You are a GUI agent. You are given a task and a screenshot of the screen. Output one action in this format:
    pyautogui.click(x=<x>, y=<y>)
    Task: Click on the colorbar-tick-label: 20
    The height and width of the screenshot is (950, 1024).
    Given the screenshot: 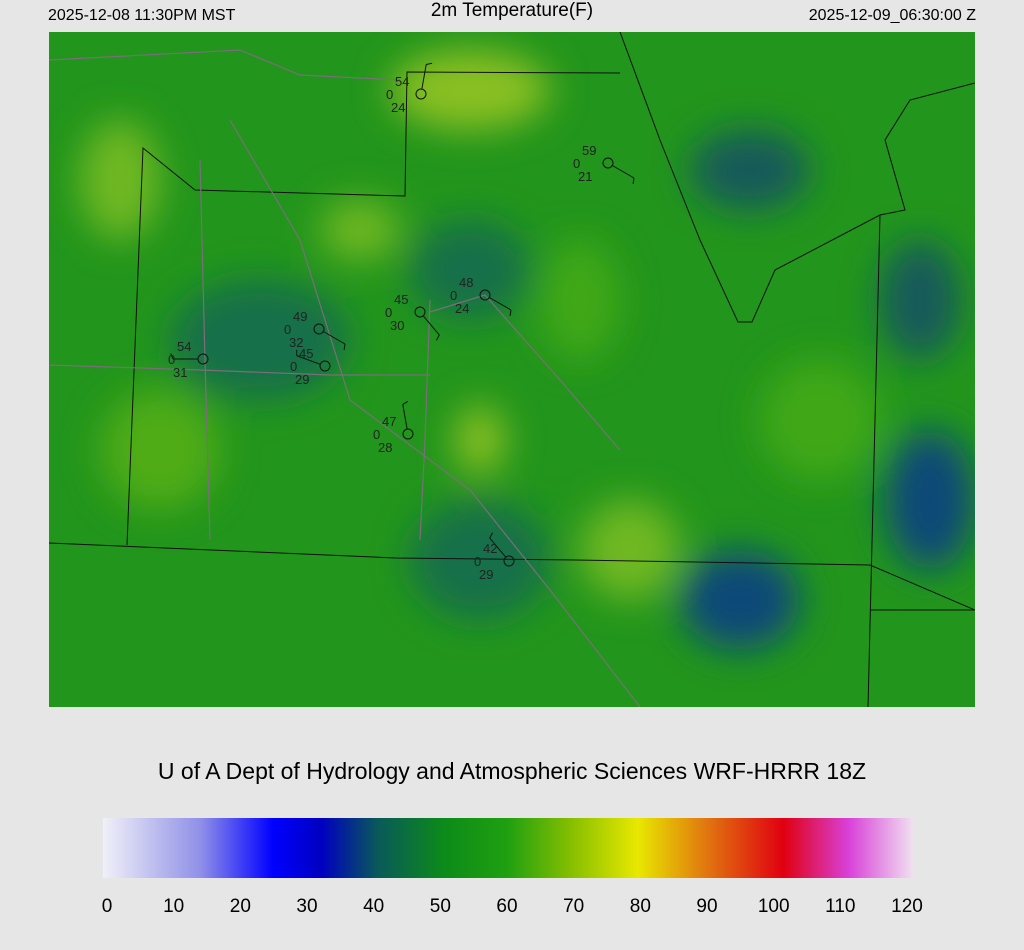 What is the action you would take?
    pyautogui.click(x=240, y=906)
    